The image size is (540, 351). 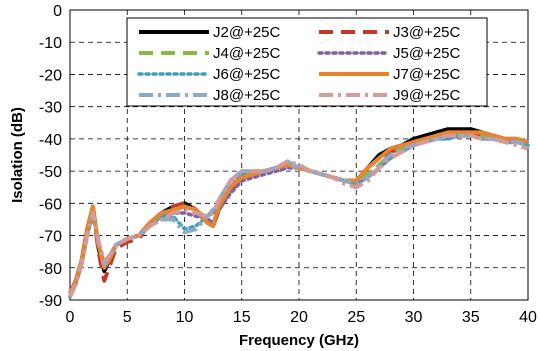 I want to click on legend-label-J4@+25C: J4@+25C, so click(x=247, y=53).